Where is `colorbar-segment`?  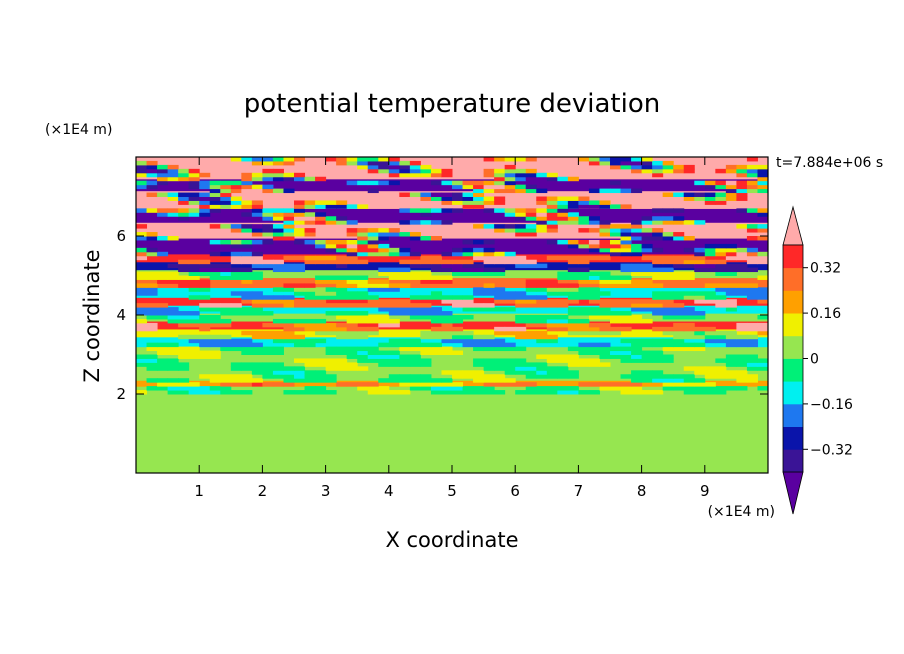 colorbar-segment is located at coordinates (793, 370).